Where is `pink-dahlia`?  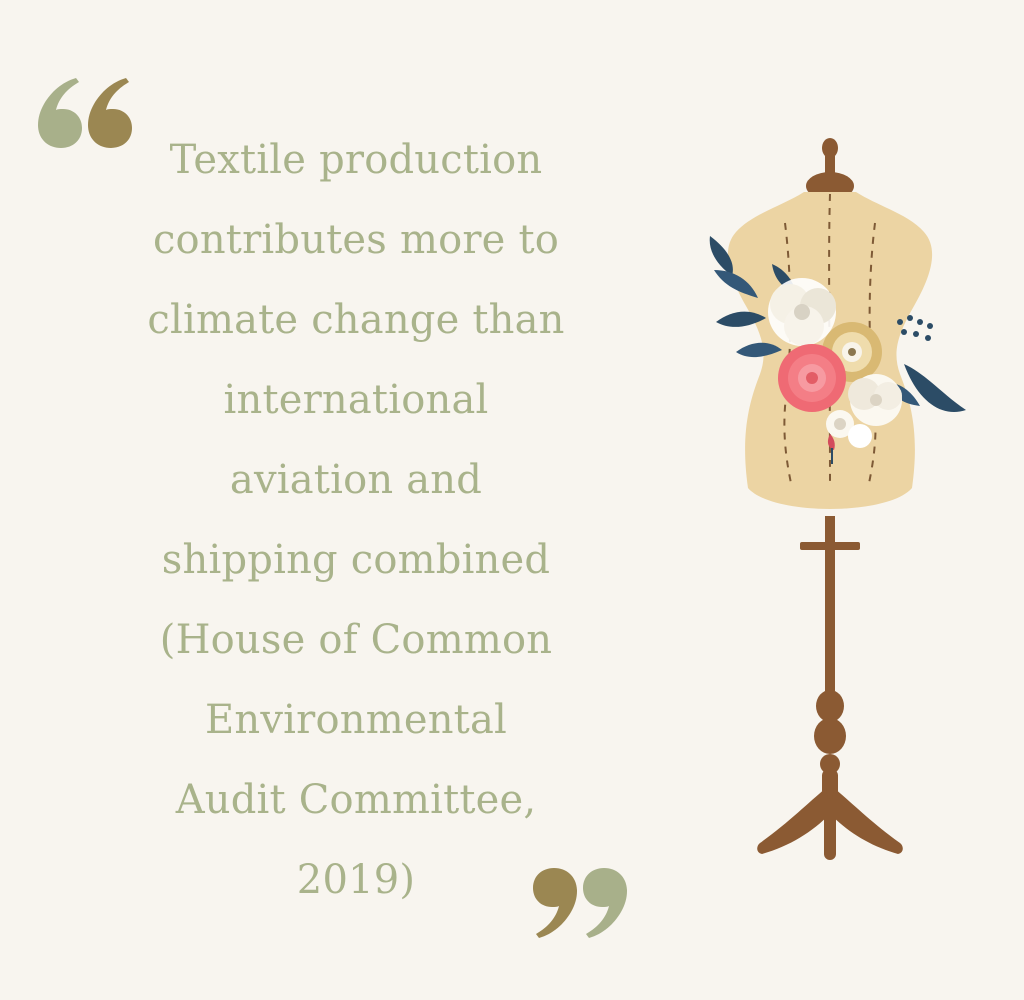
pink-dahlia is located at coordinates (812, 378).